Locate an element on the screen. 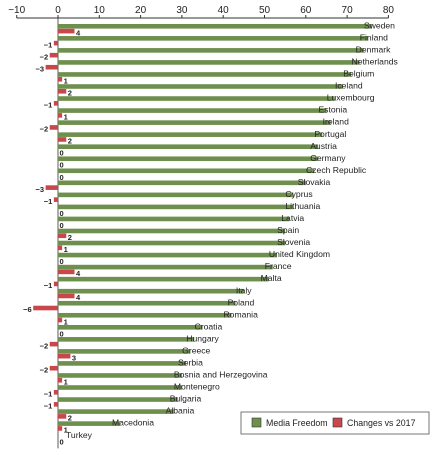  country-label: France is located at coordinates (278, 266).